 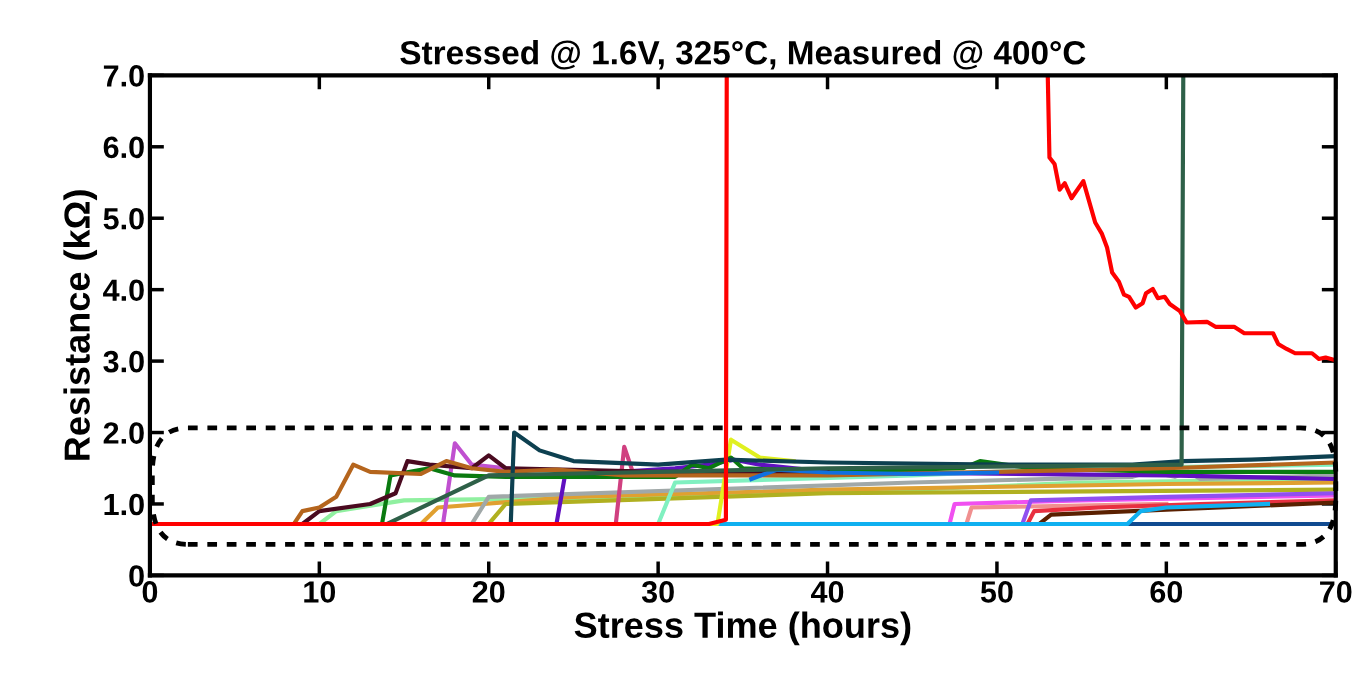 I want to click on y-tick-label: 3.0, so click(x=123, y=361).